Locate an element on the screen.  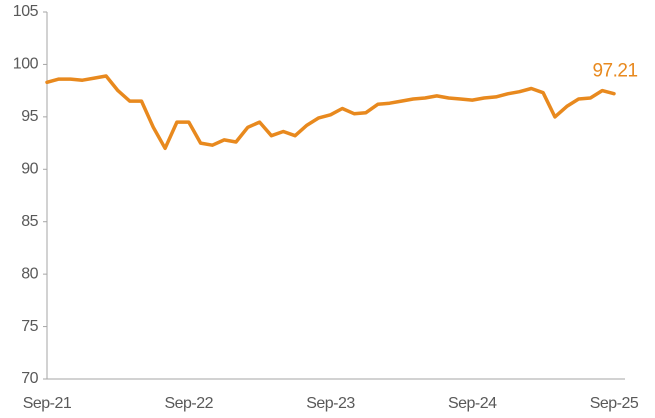
y-tick-label: 100 is located at coordinates (26, 64).